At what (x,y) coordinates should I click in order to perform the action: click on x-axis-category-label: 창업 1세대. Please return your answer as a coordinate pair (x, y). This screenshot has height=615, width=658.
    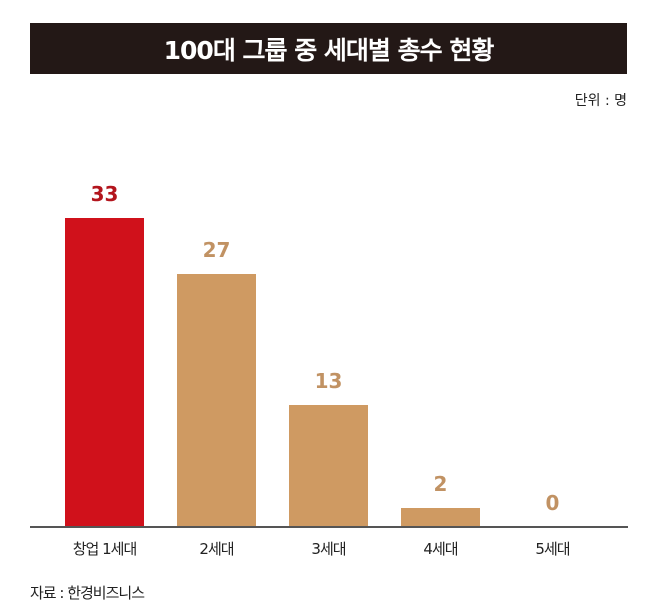
    Looking at the image, I should click on (105, 549).